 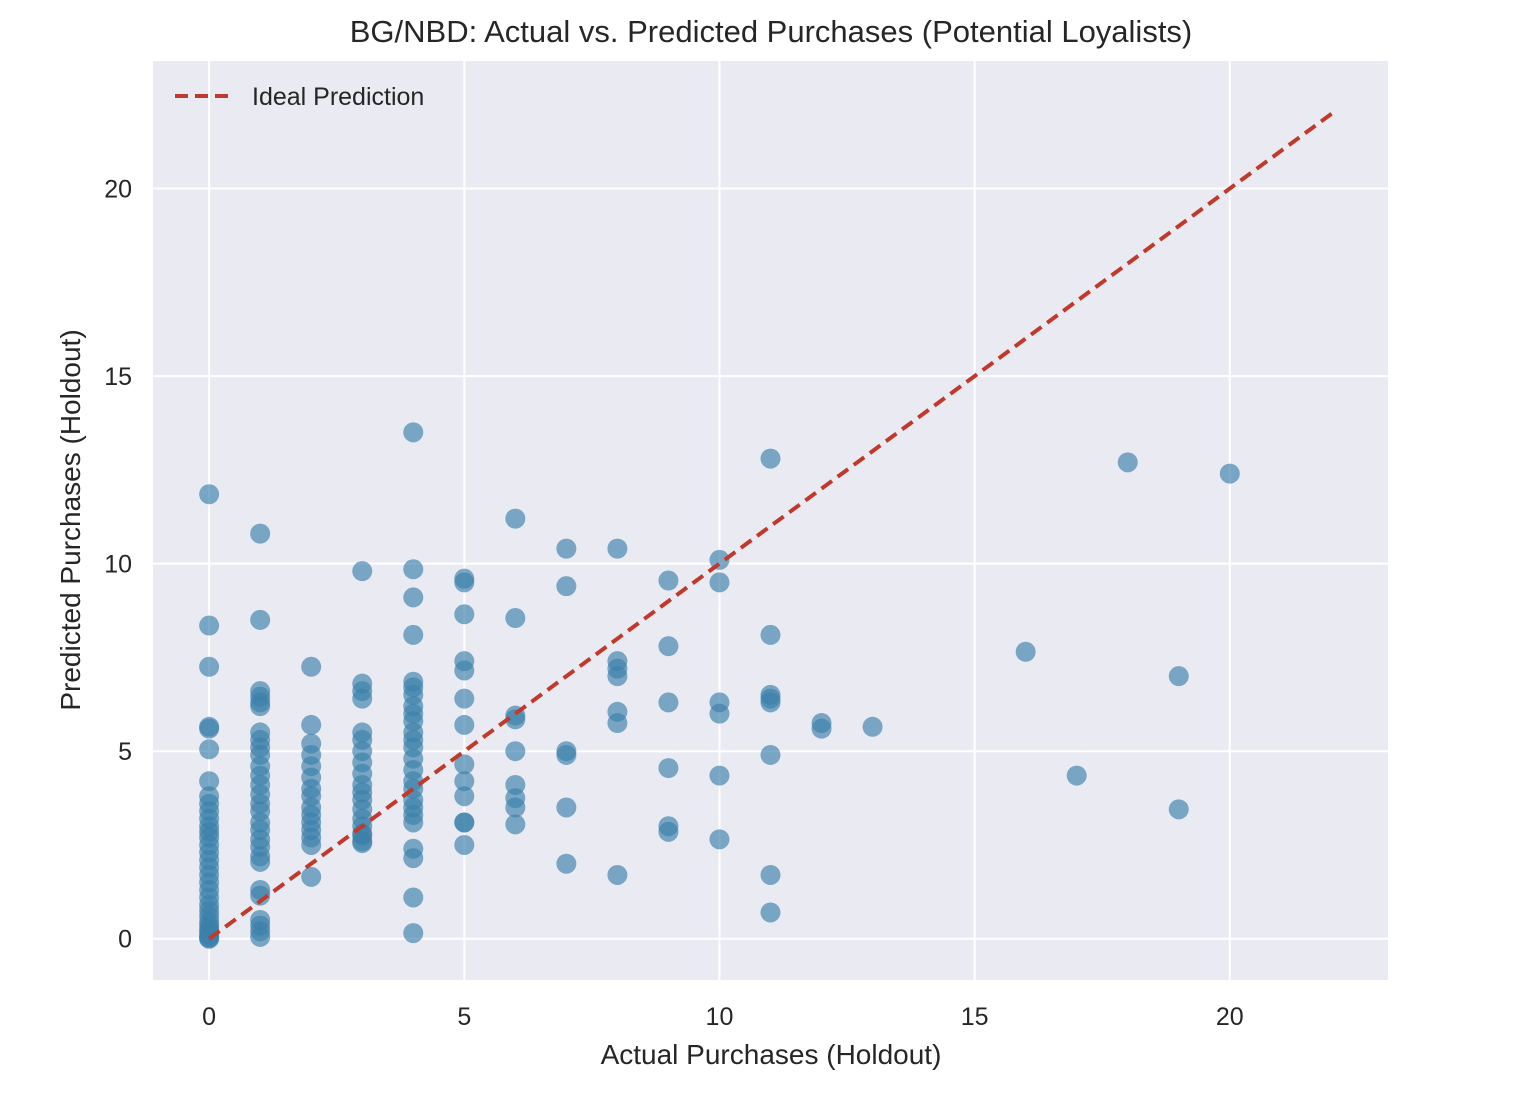 What do you see at coordinates (125, 752) in the screenshot?
I see `y-tick-label: 5` at bounding box center [125, 752].